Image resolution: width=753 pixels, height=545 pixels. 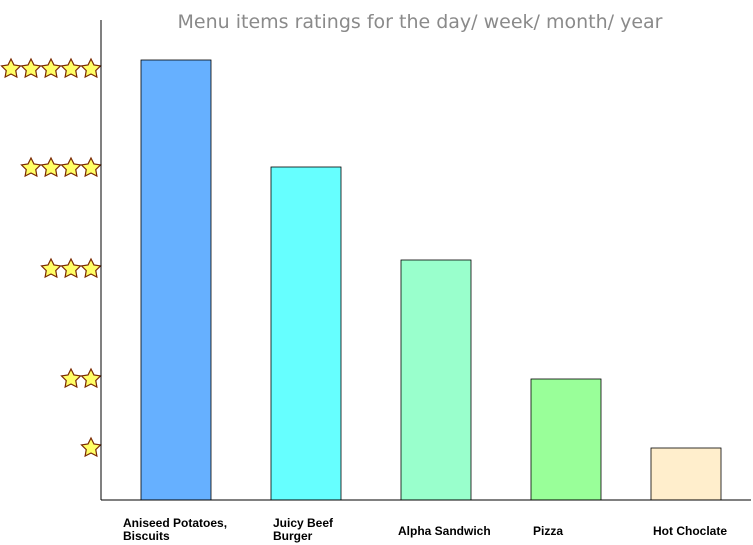 I want to click on rating-tick-4-stars, so click(x=61, y=167).